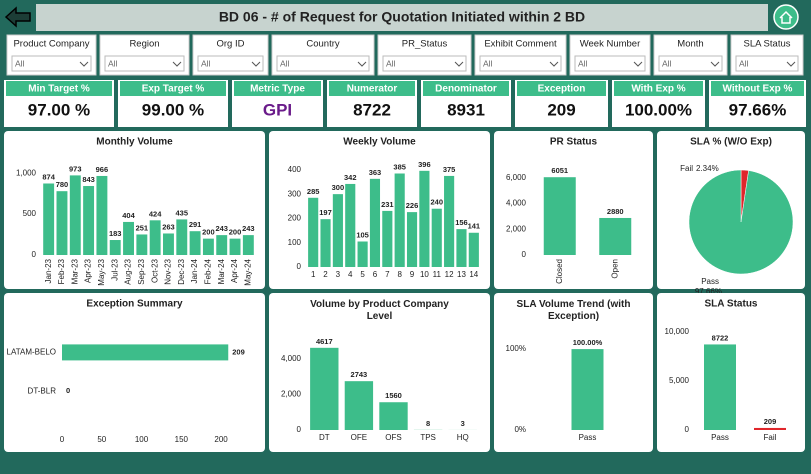 This screenshot has width=811, height=474. Describe the element at coordinates (516, 177) in the screenshot. I see `y-tick-label: 6,000` at that location.